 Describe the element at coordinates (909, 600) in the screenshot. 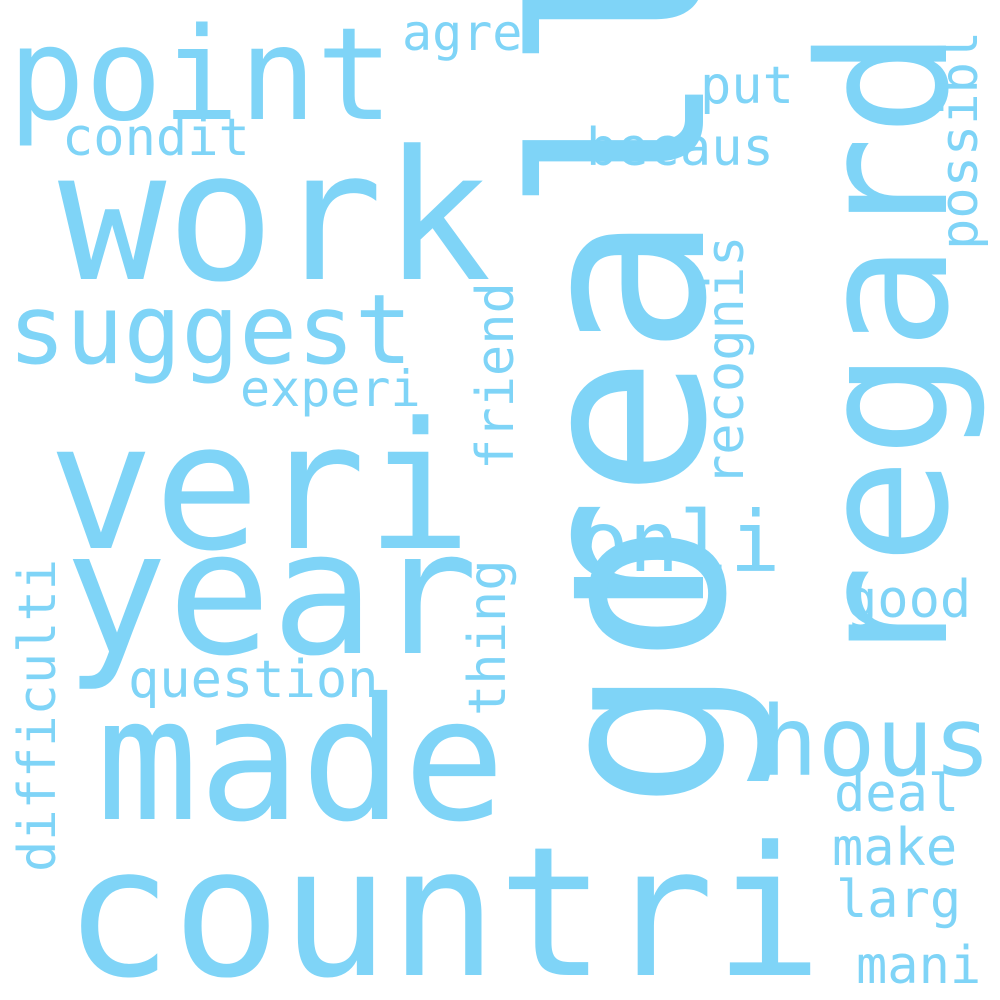

I see `word-good: good` at that location.